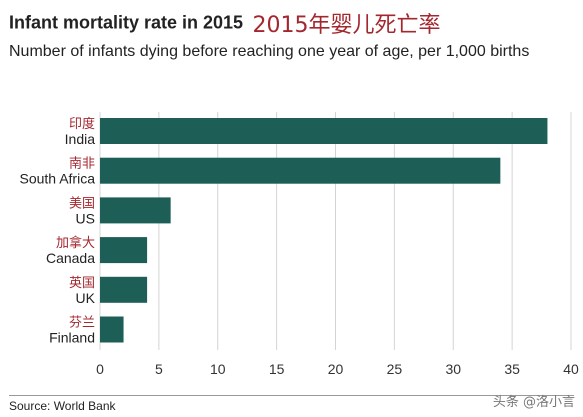 The width and height of the screenshot is (583, 417). What do you see at coordinates (86, 298) in the screenshot?
I see `category-label: UK` at bounding box center [86, 298].